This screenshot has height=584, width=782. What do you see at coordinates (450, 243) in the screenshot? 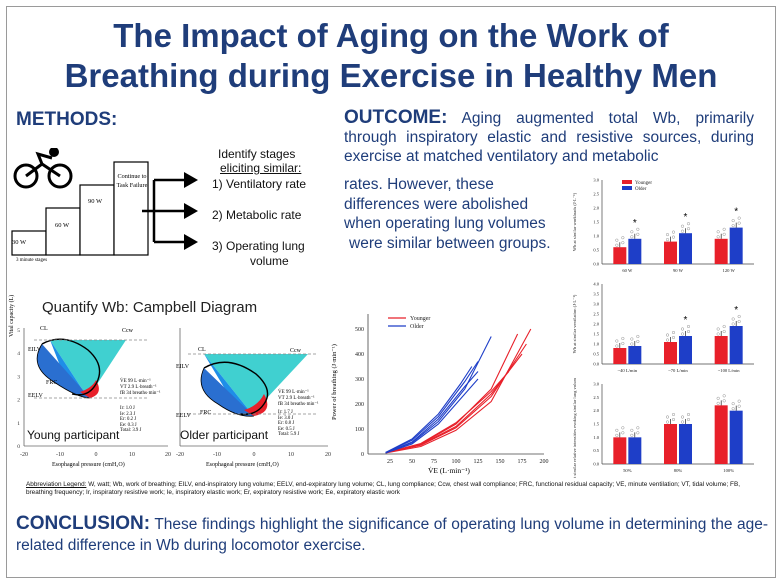
I see `outcome-tail-4: were similar between groups.` at bounding box center [450, 243].